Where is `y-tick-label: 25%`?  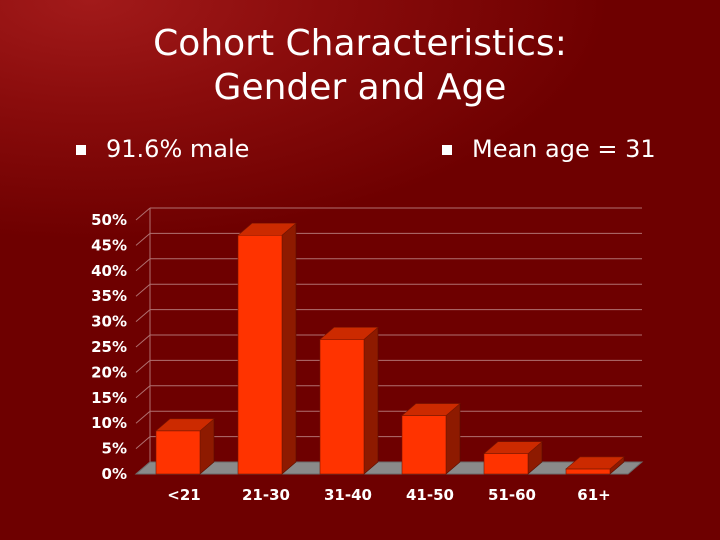 y-tick-label: 25% is located at coordinates (109, 347).